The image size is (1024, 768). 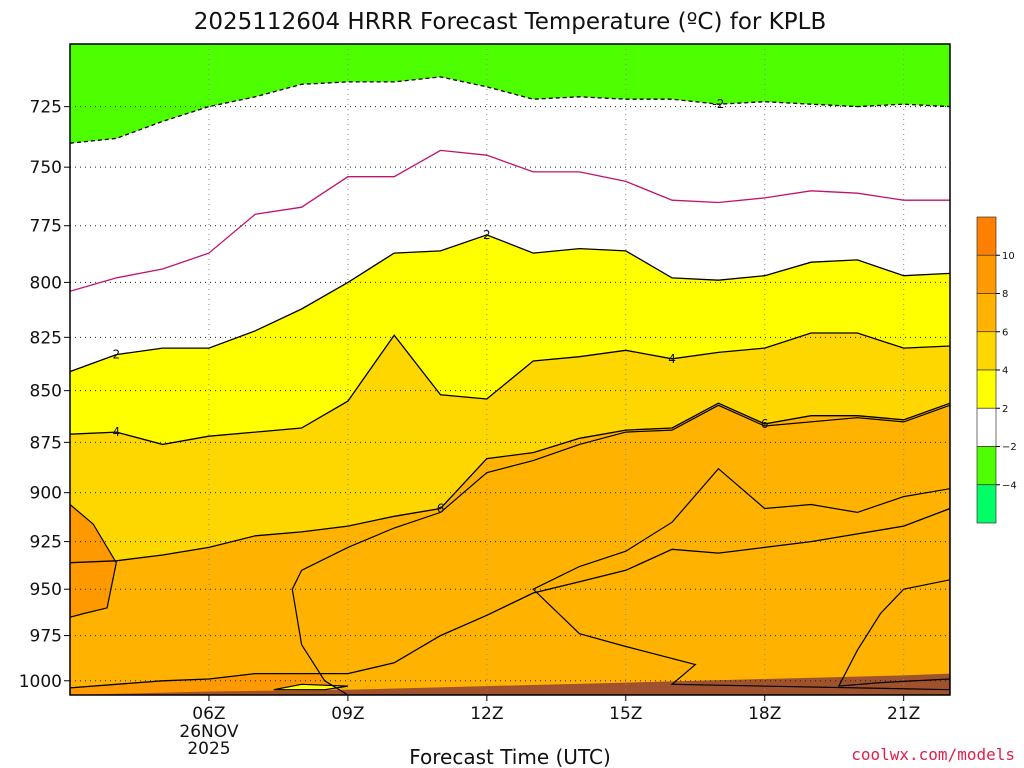 What do you see at coordinates (46, 338) in the screenshot?
I see `y-tick-label: 825` at bounding box center [46, 338].